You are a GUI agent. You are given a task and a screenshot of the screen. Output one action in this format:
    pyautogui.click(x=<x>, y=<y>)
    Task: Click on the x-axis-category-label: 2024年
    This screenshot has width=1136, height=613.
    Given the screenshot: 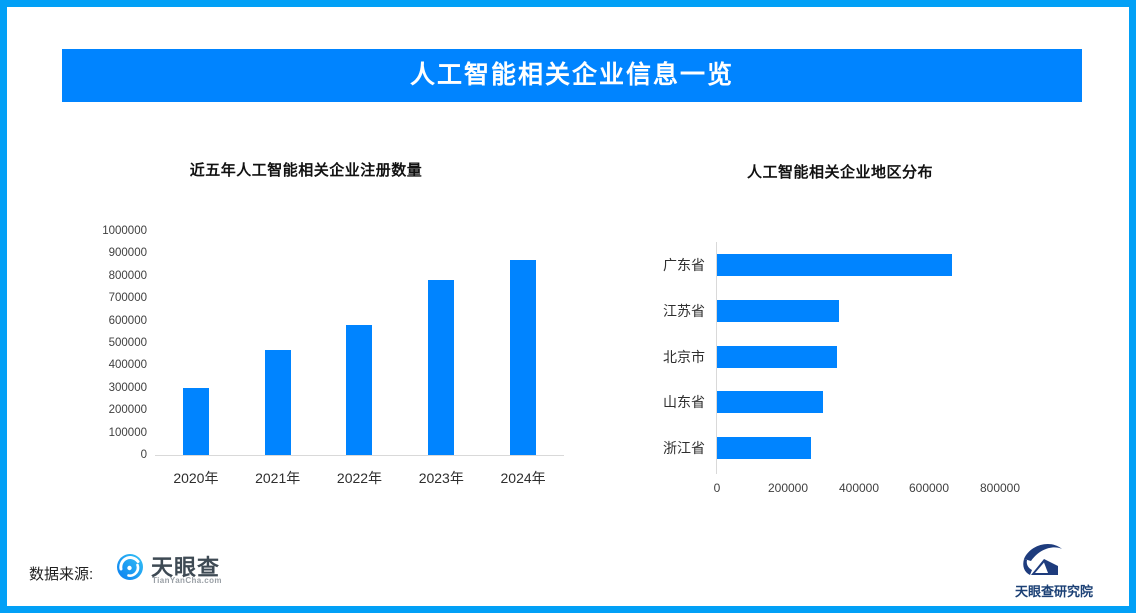 What is the action you would take?
    pyautogui.click(x=523, y=478)
    